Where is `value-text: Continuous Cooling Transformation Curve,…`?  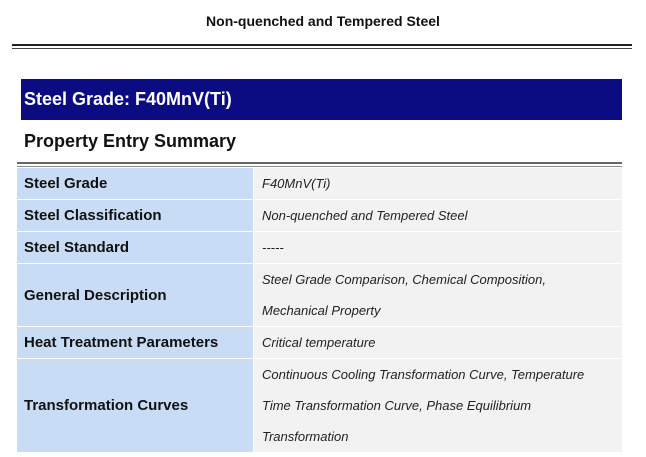 value-text: Continuous Cooling Transformation Curve,… is located at coordinates (423, 405).